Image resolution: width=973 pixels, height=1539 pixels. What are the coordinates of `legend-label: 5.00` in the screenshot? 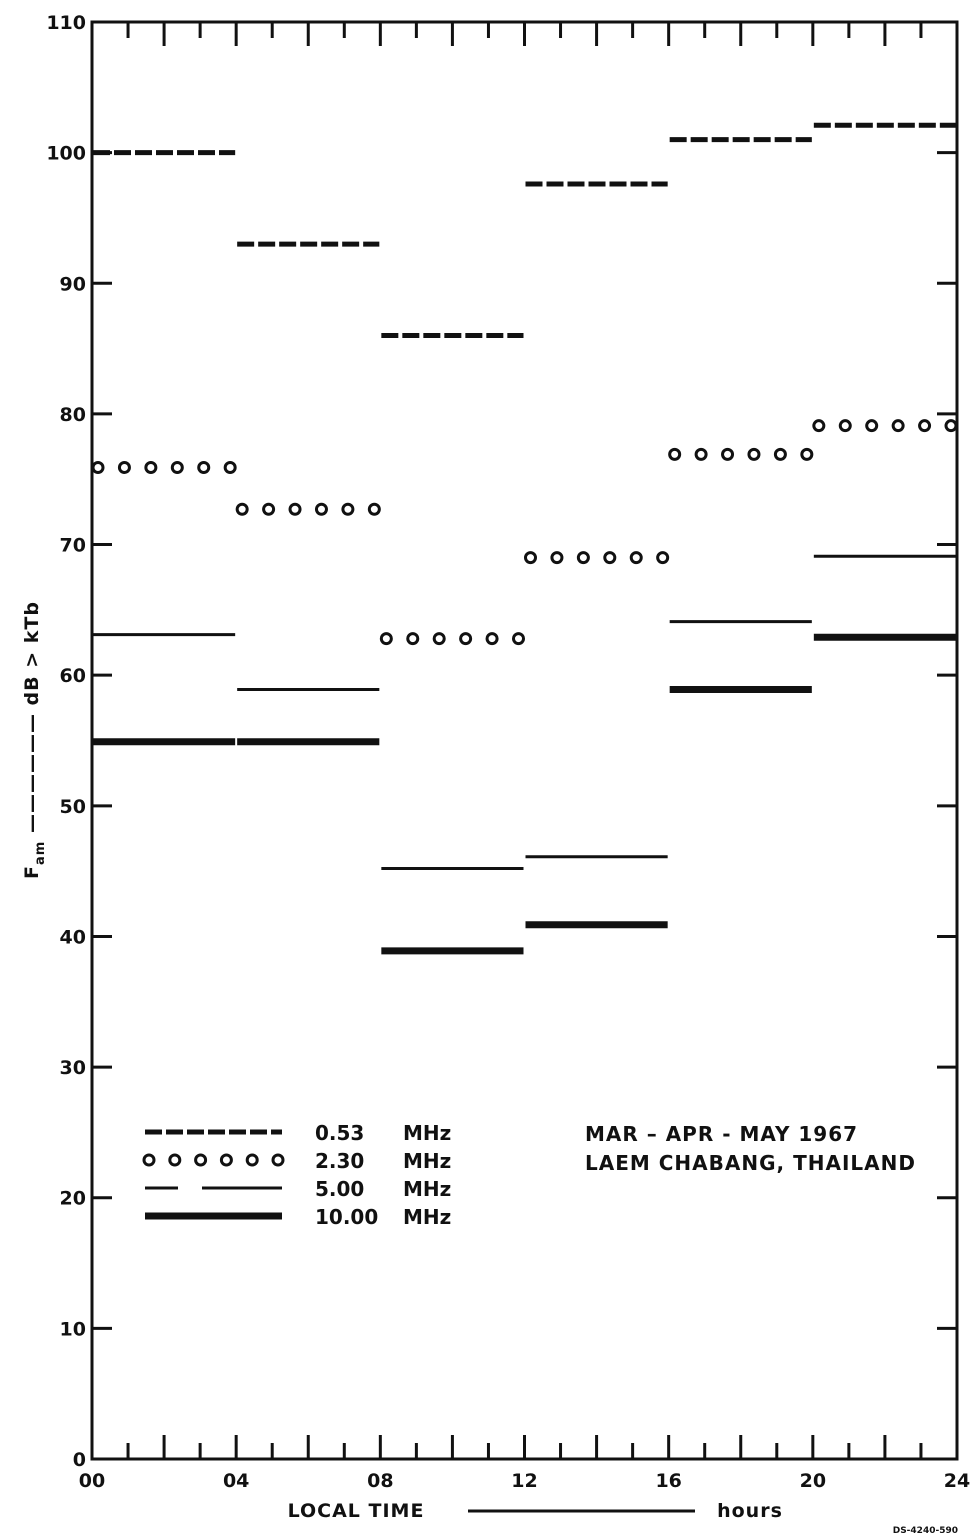 It's located at (339, 1189).